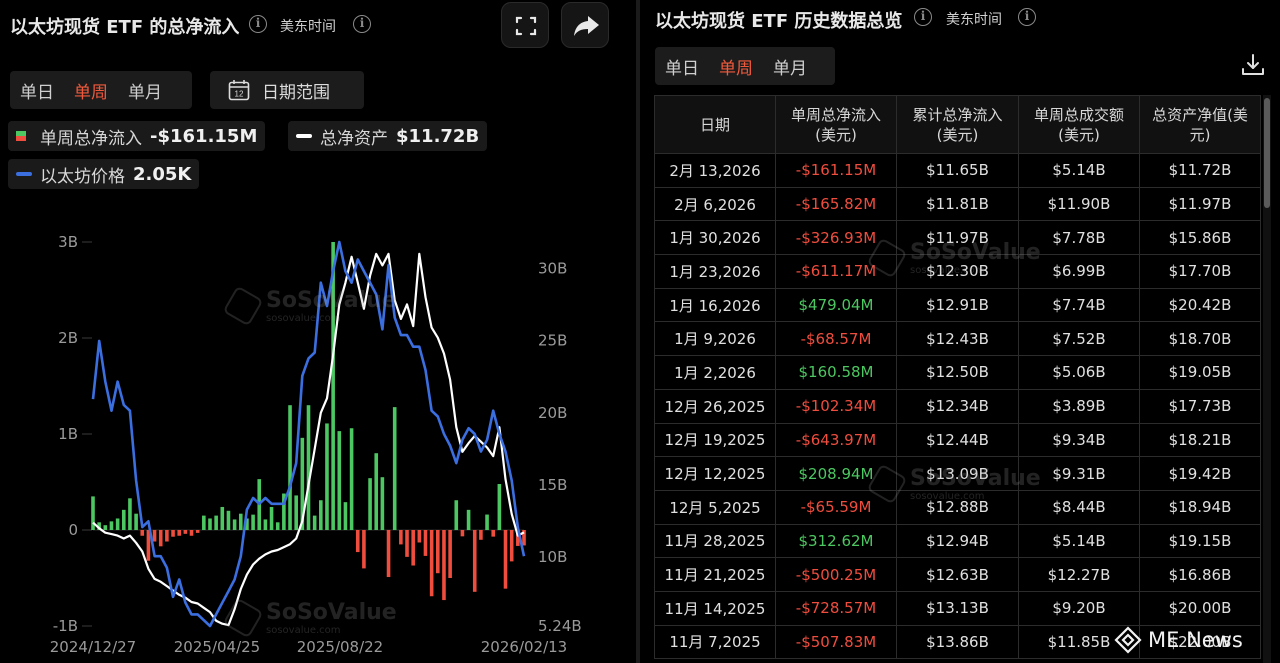 The image size is (1280, 663). Describe the element at coordinates (65, 626) in the screenshot. I see `left-axis-tick-label: -1B` at that location.